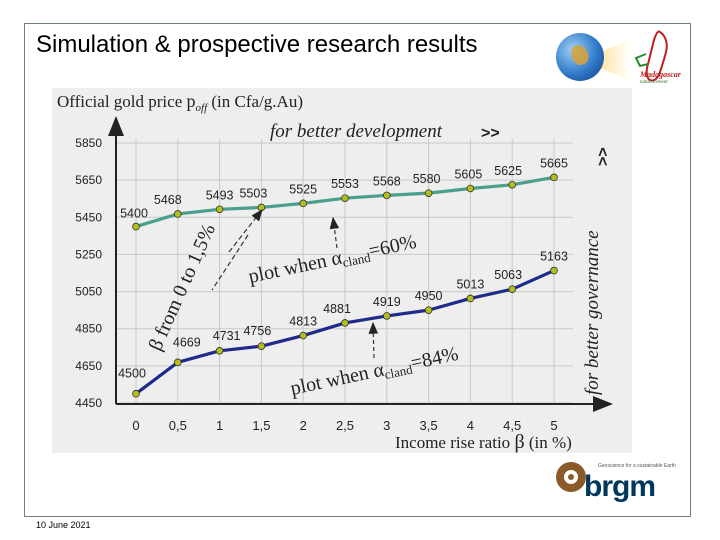  What do you see at coordinates (508, 275) in the screenshot?
I see `data-label: 5063` at bounding box center [508, 275].